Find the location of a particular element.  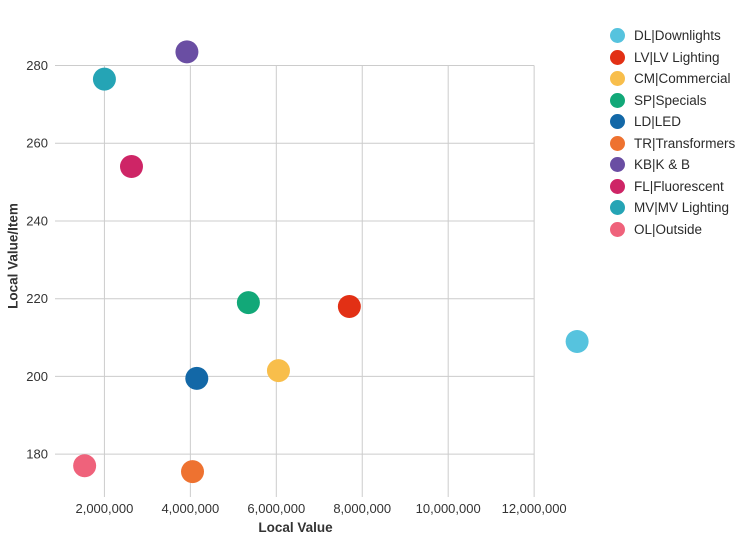

legend-item-cm: CM|Commercial is located at coordinates (672, 79).